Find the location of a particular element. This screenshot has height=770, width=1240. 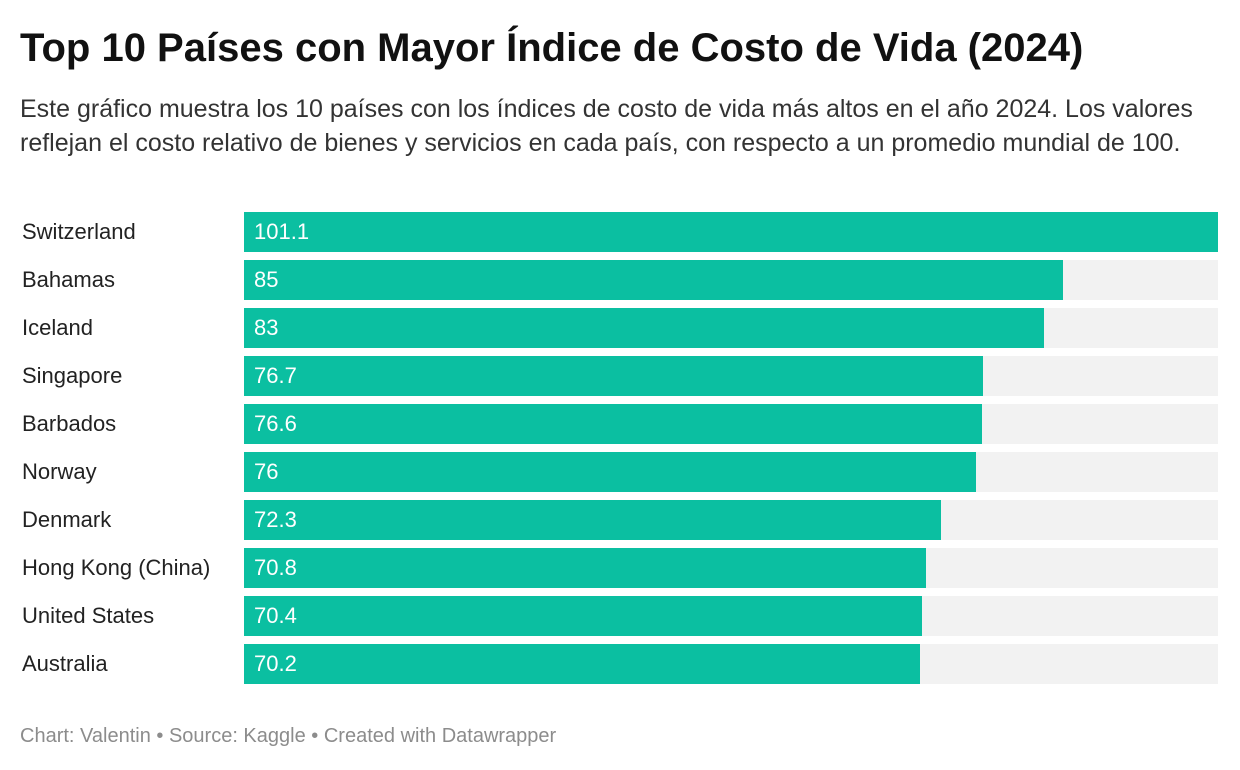

bar-row: Denmark 72.3 is located at coordinates (620, 520).